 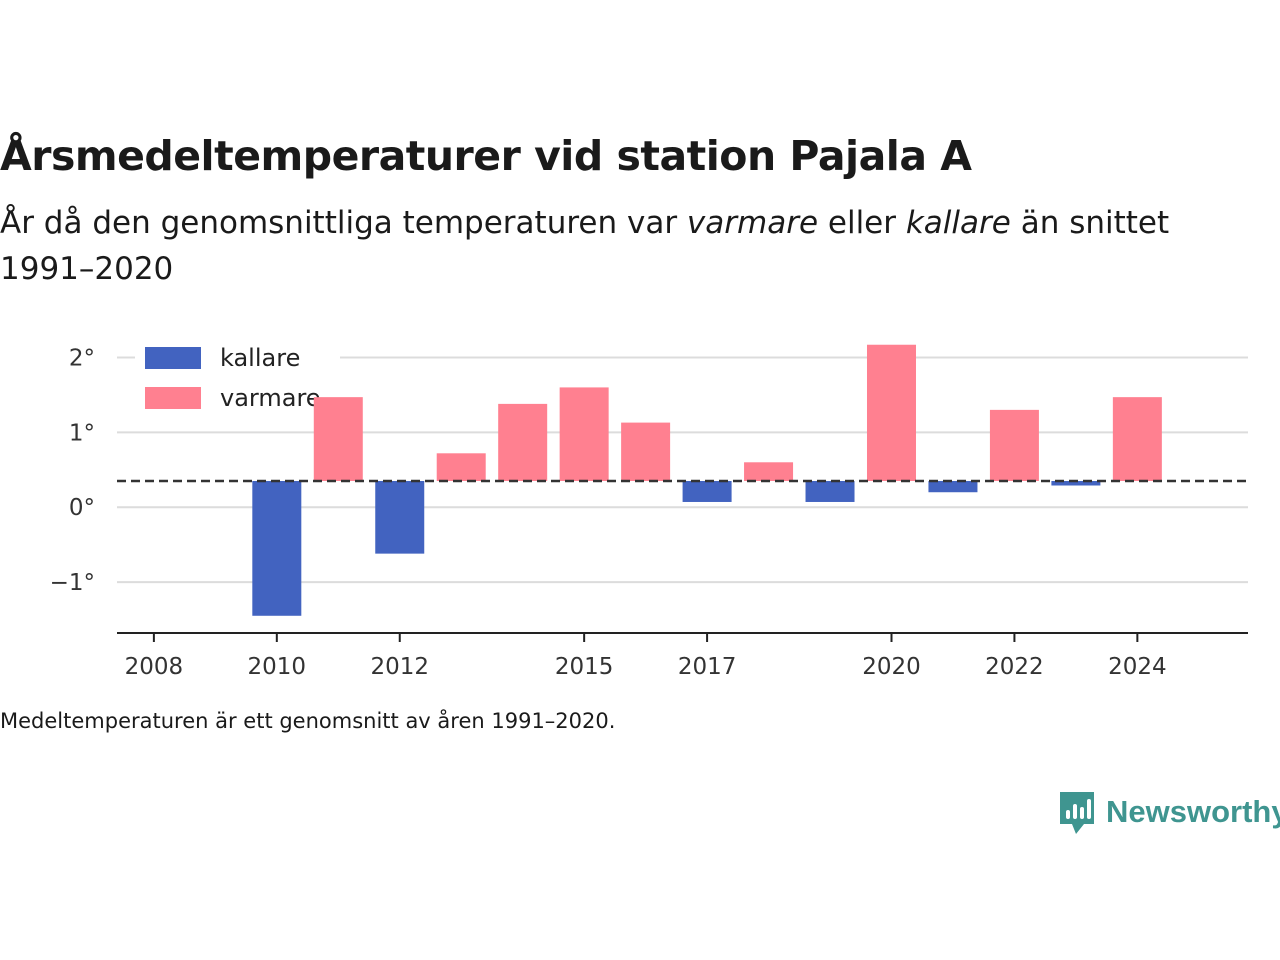 What do you see at coordinates (461, 467) in the screenshot?
I see `bar-2013` at bounding box center [461, 467].